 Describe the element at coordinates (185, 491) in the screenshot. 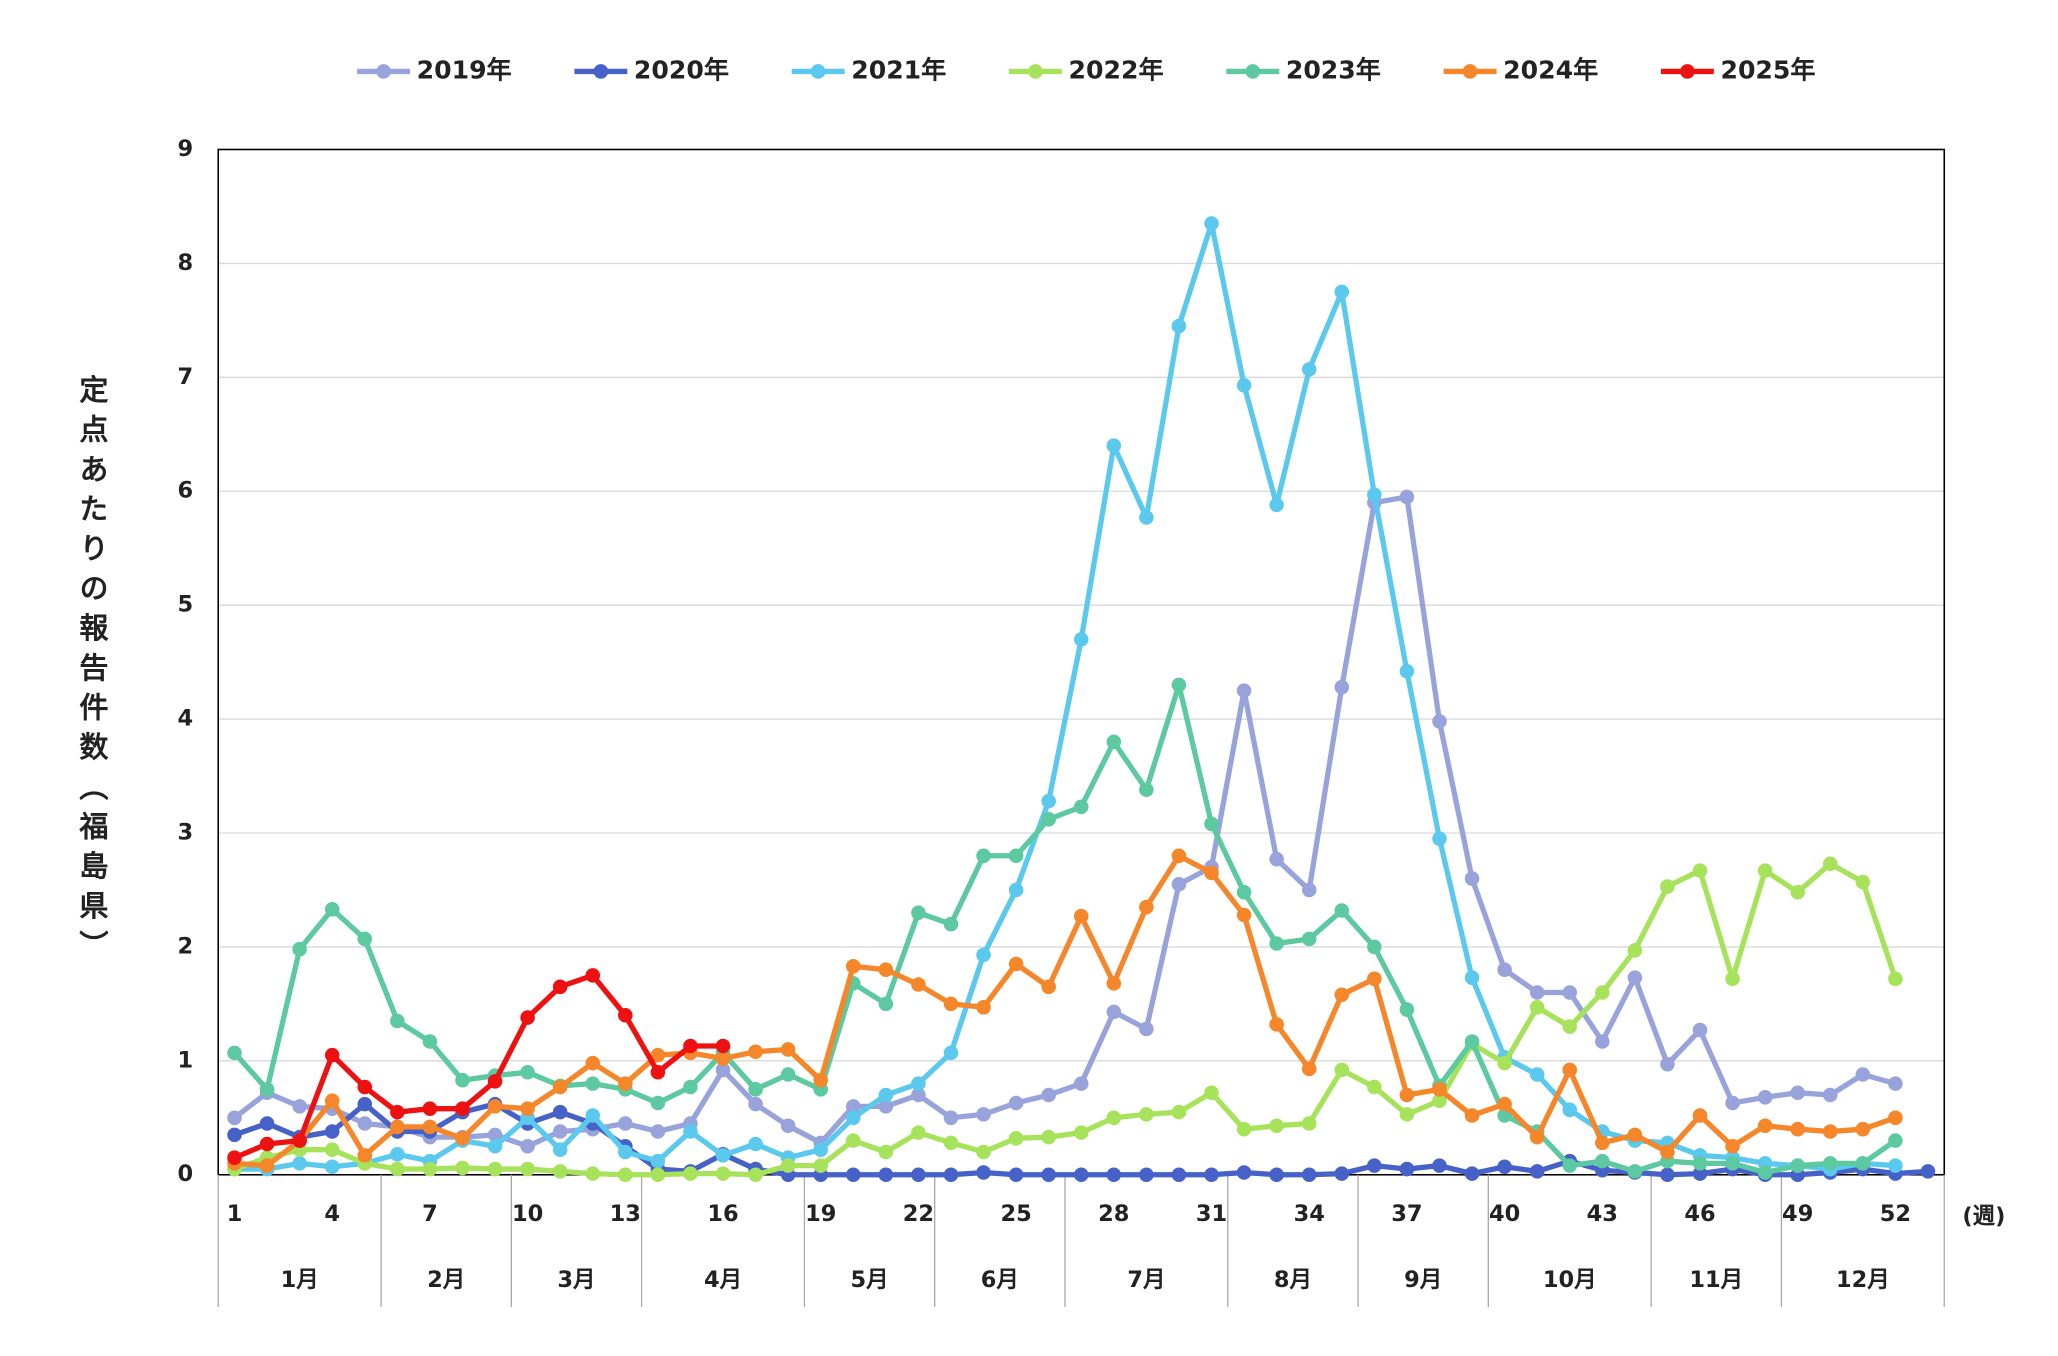

I see `y-tick-label: 6` at that location.